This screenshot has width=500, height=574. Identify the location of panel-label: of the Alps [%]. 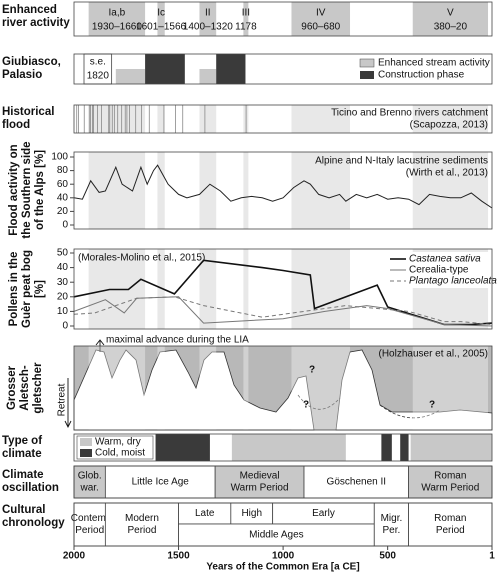
(40, 190).